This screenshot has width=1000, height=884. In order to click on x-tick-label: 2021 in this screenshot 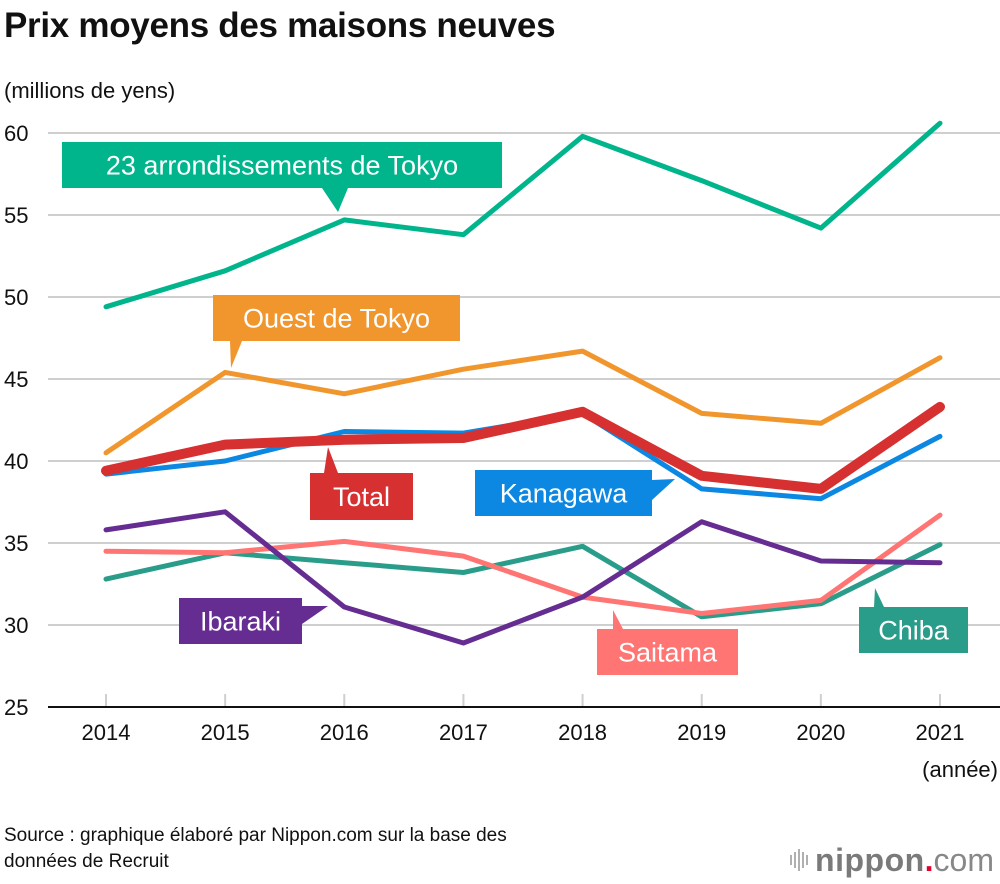, I will do `click(940, 732)`.